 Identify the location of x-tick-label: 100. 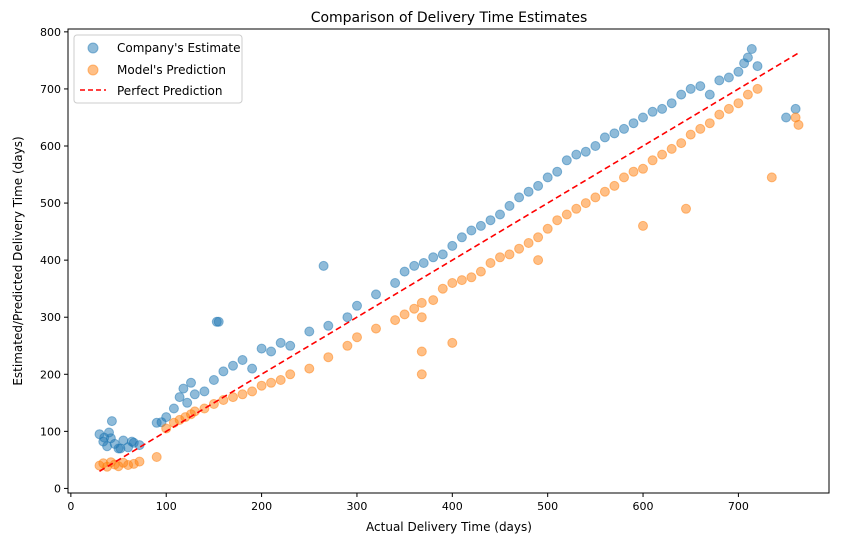
(166, 506).